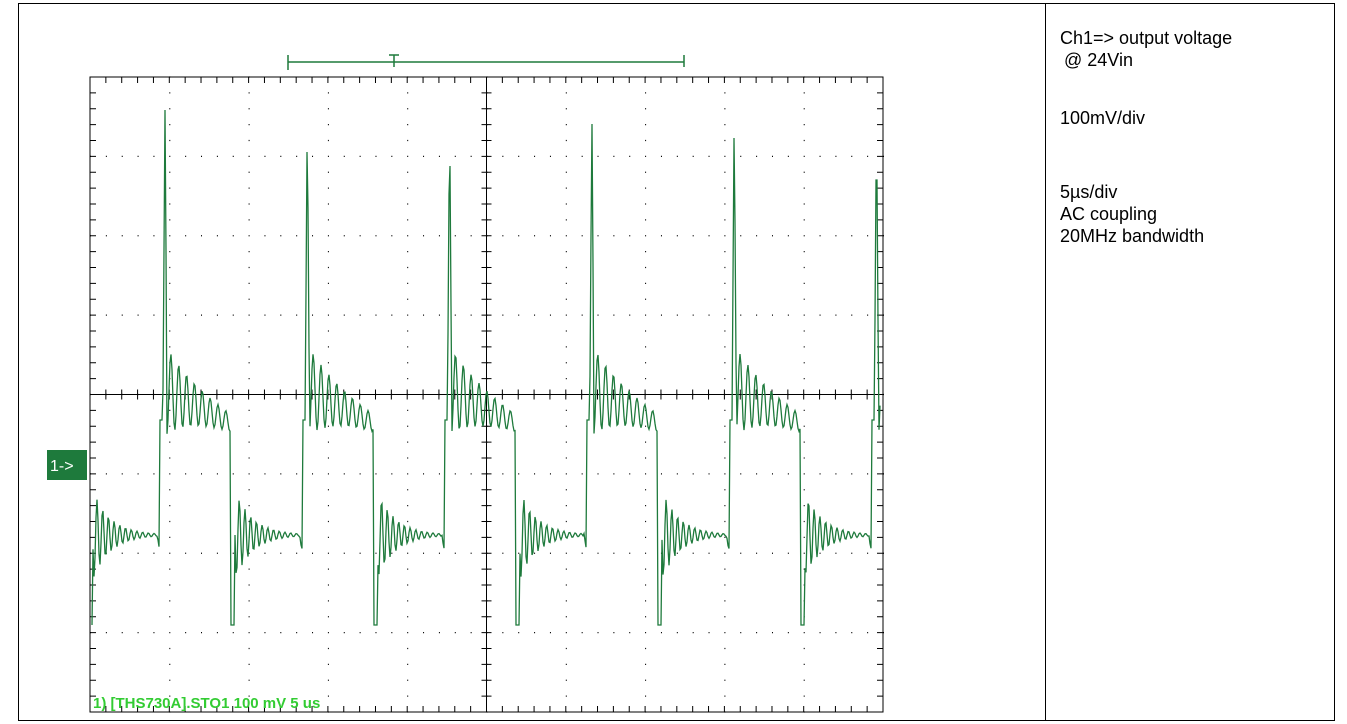  Describe the element at coordinates (1146, 38) in the screenshot. I see `note: Ch1=> output voltage` at that location.